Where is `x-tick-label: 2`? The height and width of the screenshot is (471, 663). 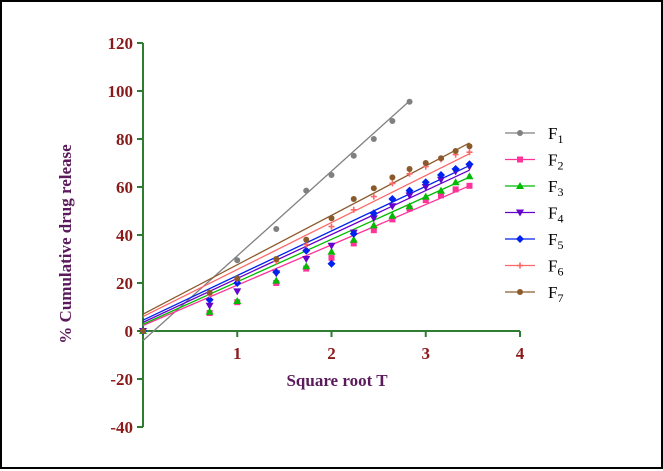
x-tick-label: 2 is located at coordinates (331, 353).